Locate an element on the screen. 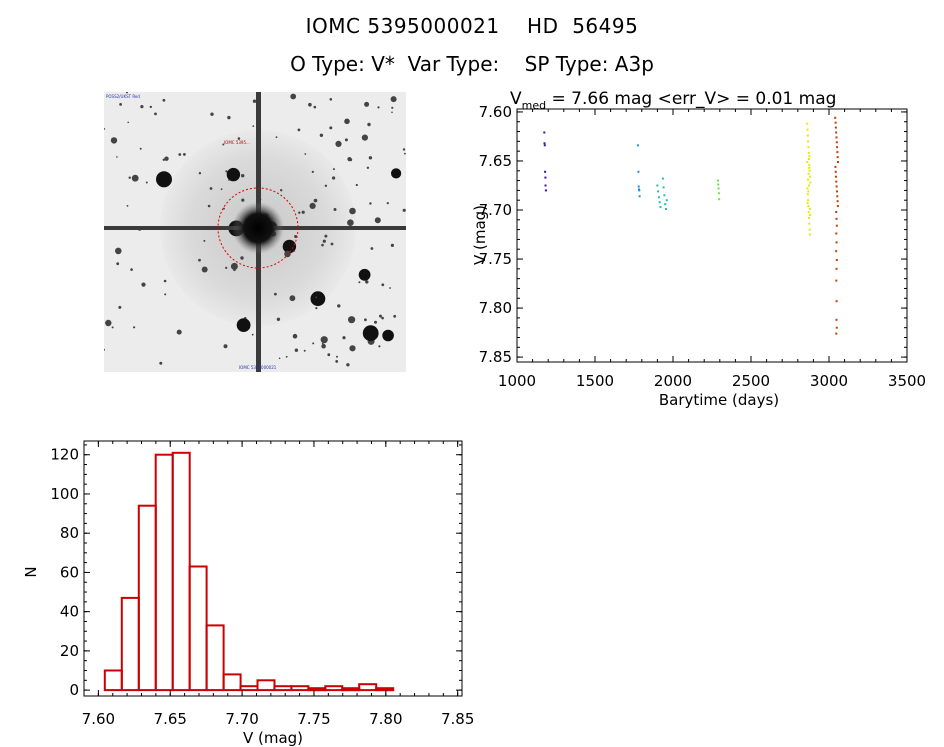  y-tick-label: 7.70 is located at coordinates (495, 210).